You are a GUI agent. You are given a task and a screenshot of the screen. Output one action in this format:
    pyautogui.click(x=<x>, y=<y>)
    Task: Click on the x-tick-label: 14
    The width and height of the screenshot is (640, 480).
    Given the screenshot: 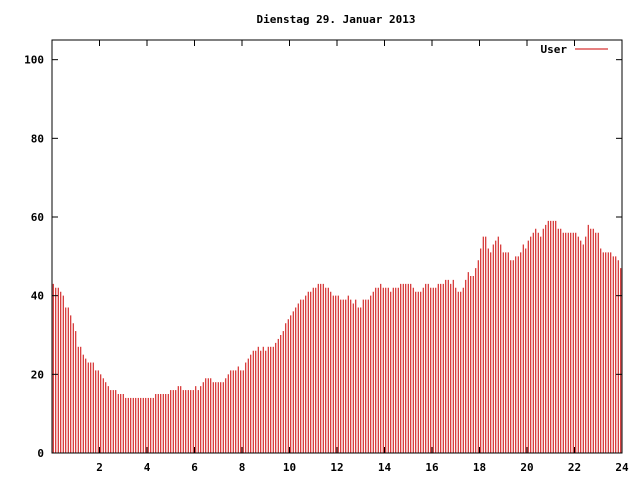 What is the action you would take?
    pyautogui.click(x=385, y=467)
    